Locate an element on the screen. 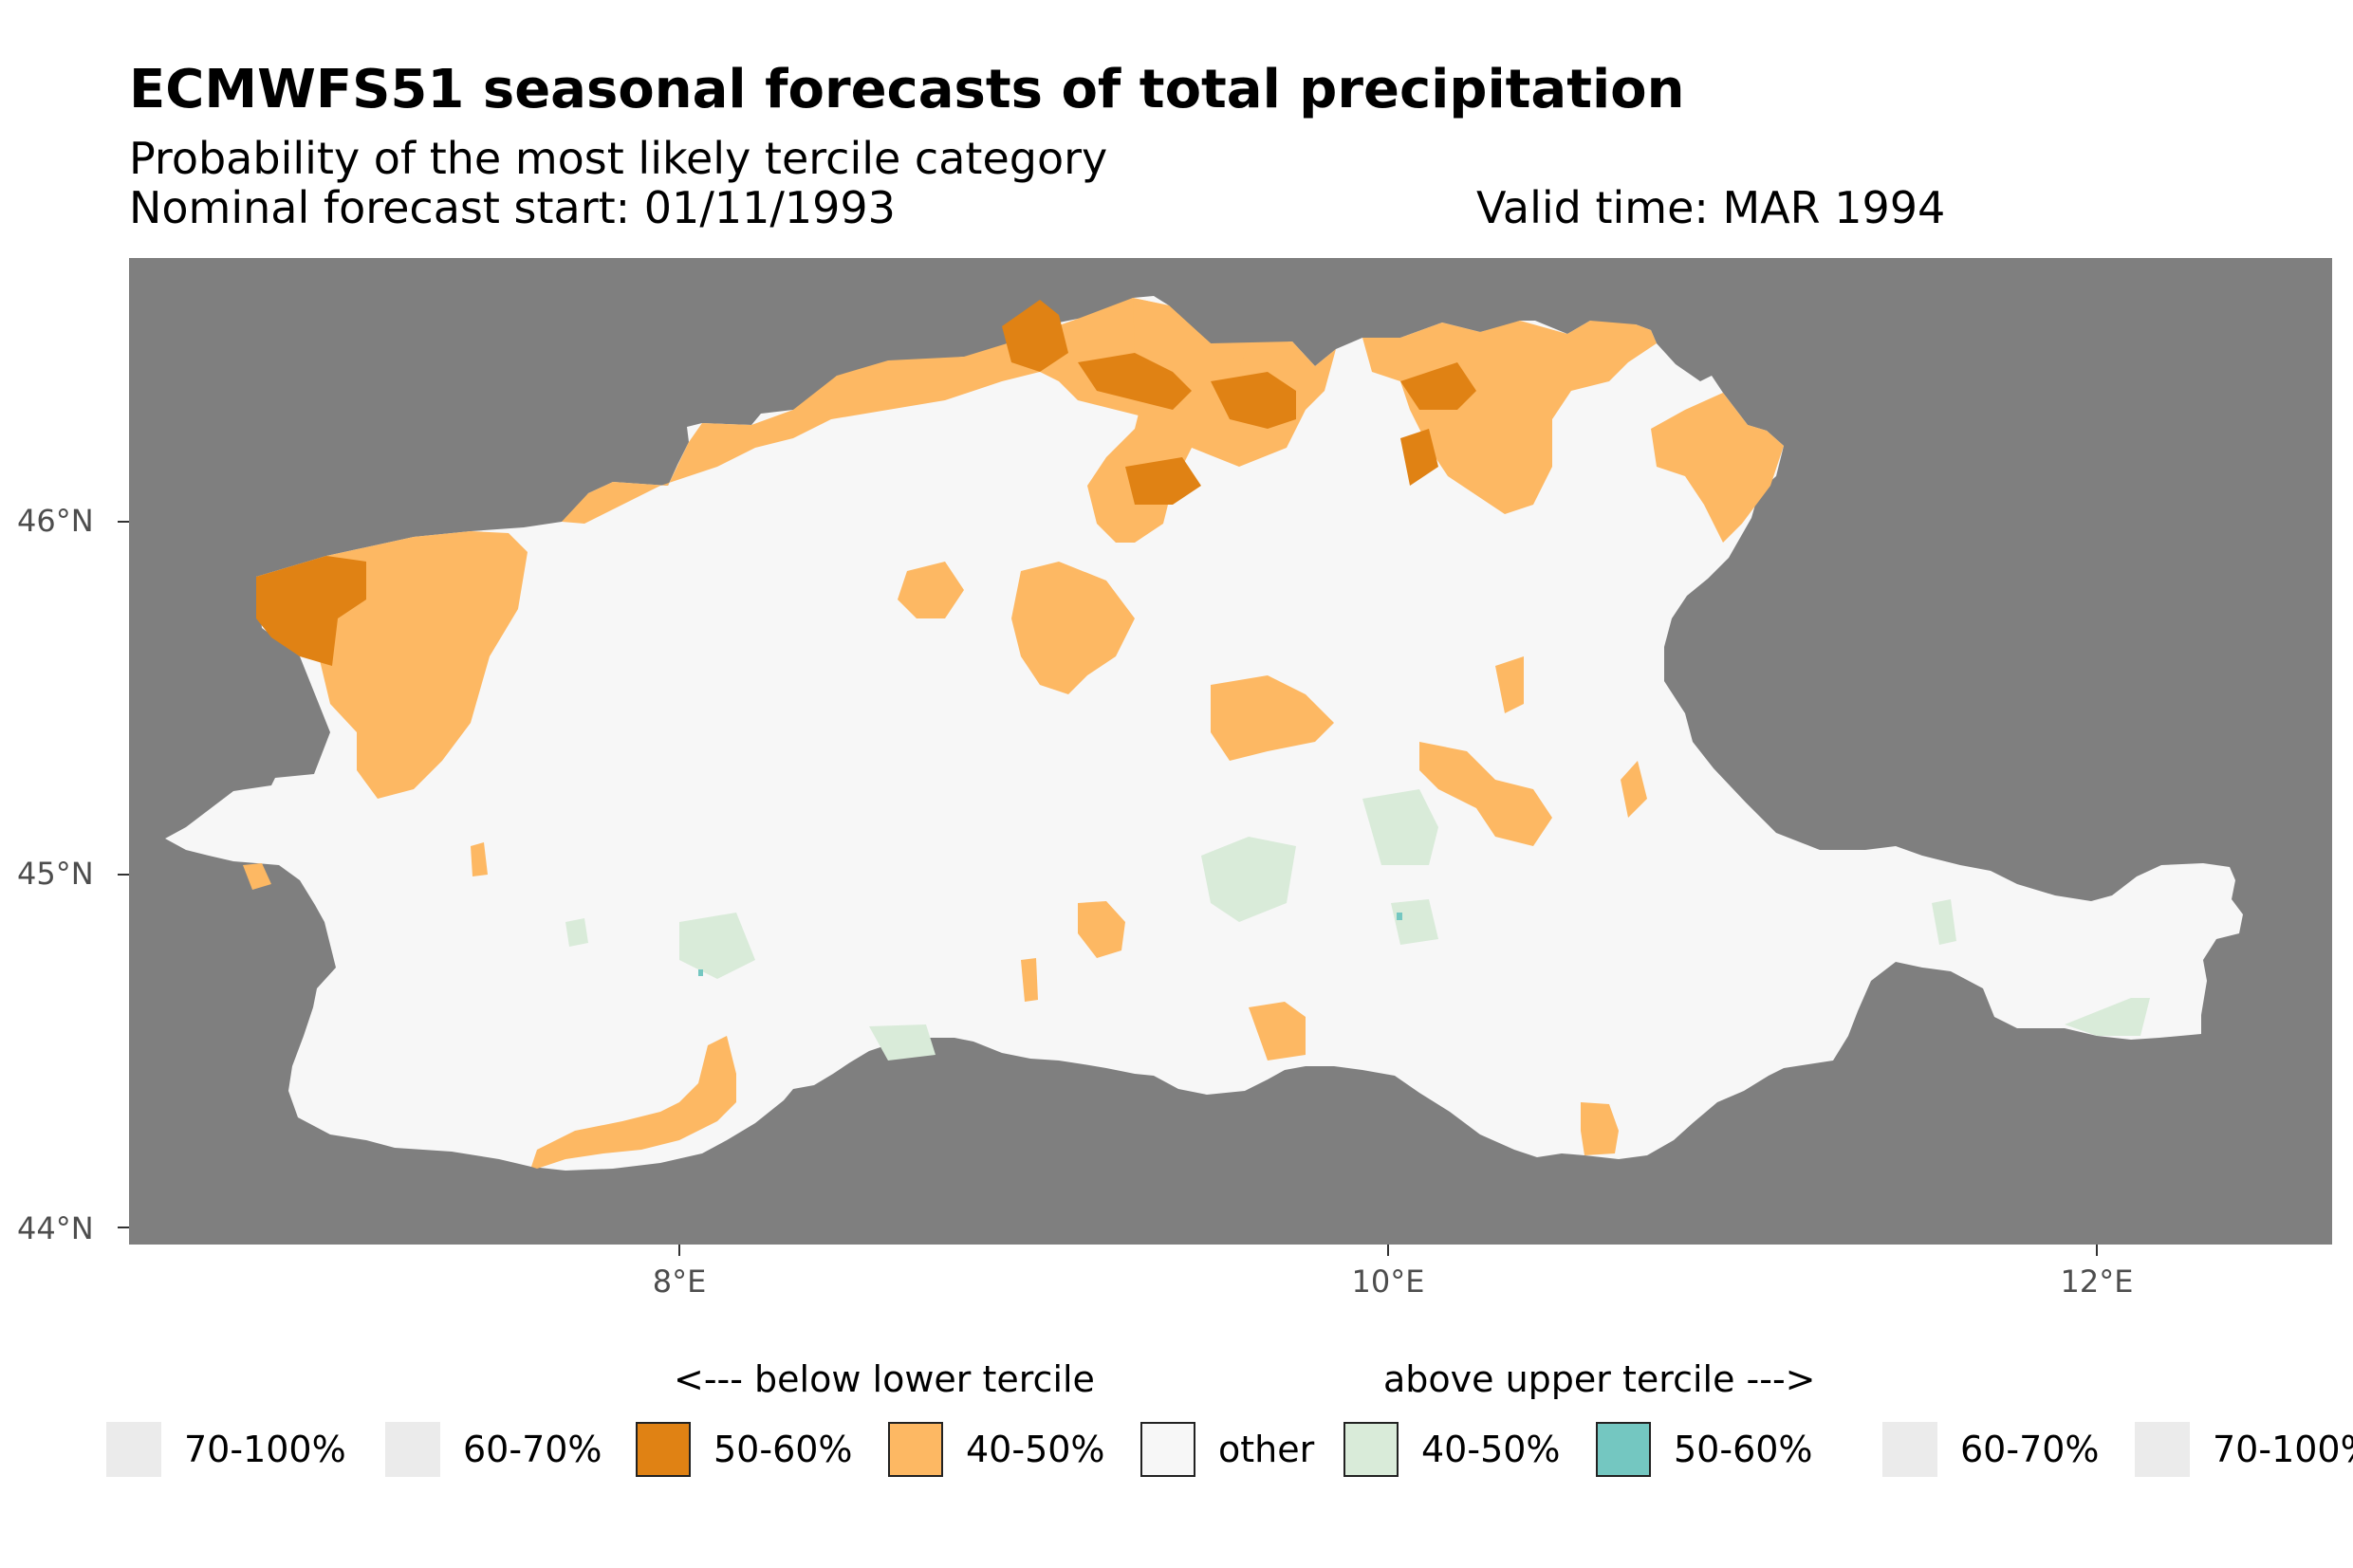 The image size is (2353, 1568). legend-label: other is located at coordinates (1266, 1450).